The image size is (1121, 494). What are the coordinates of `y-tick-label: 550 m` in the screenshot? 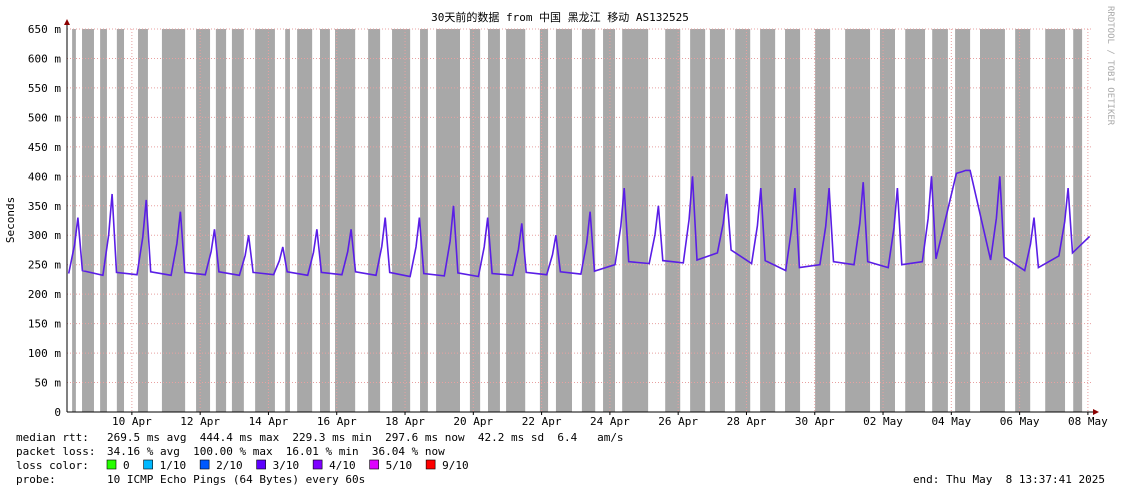 It's located at (44, 88).